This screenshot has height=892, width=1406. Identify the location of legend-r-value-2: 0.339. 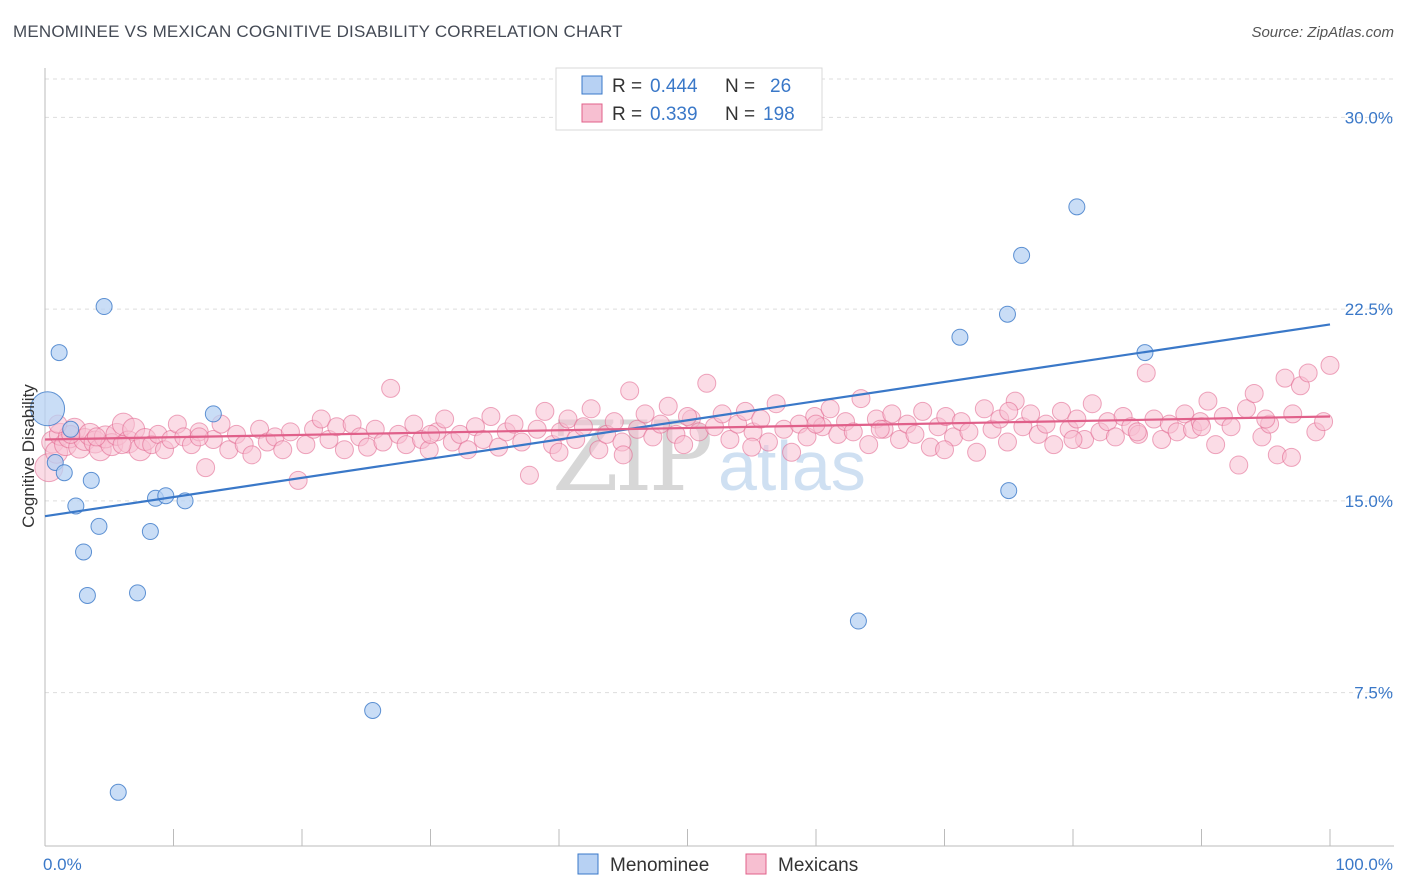
(674, 114).